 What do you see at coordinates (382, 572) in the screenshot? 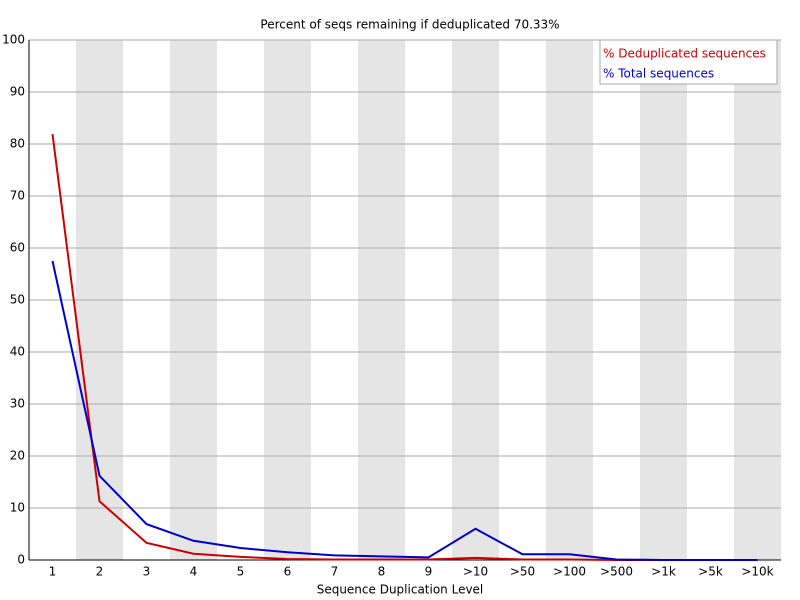
I see `x-tick-label: 8` at bounding box center [382, 572].